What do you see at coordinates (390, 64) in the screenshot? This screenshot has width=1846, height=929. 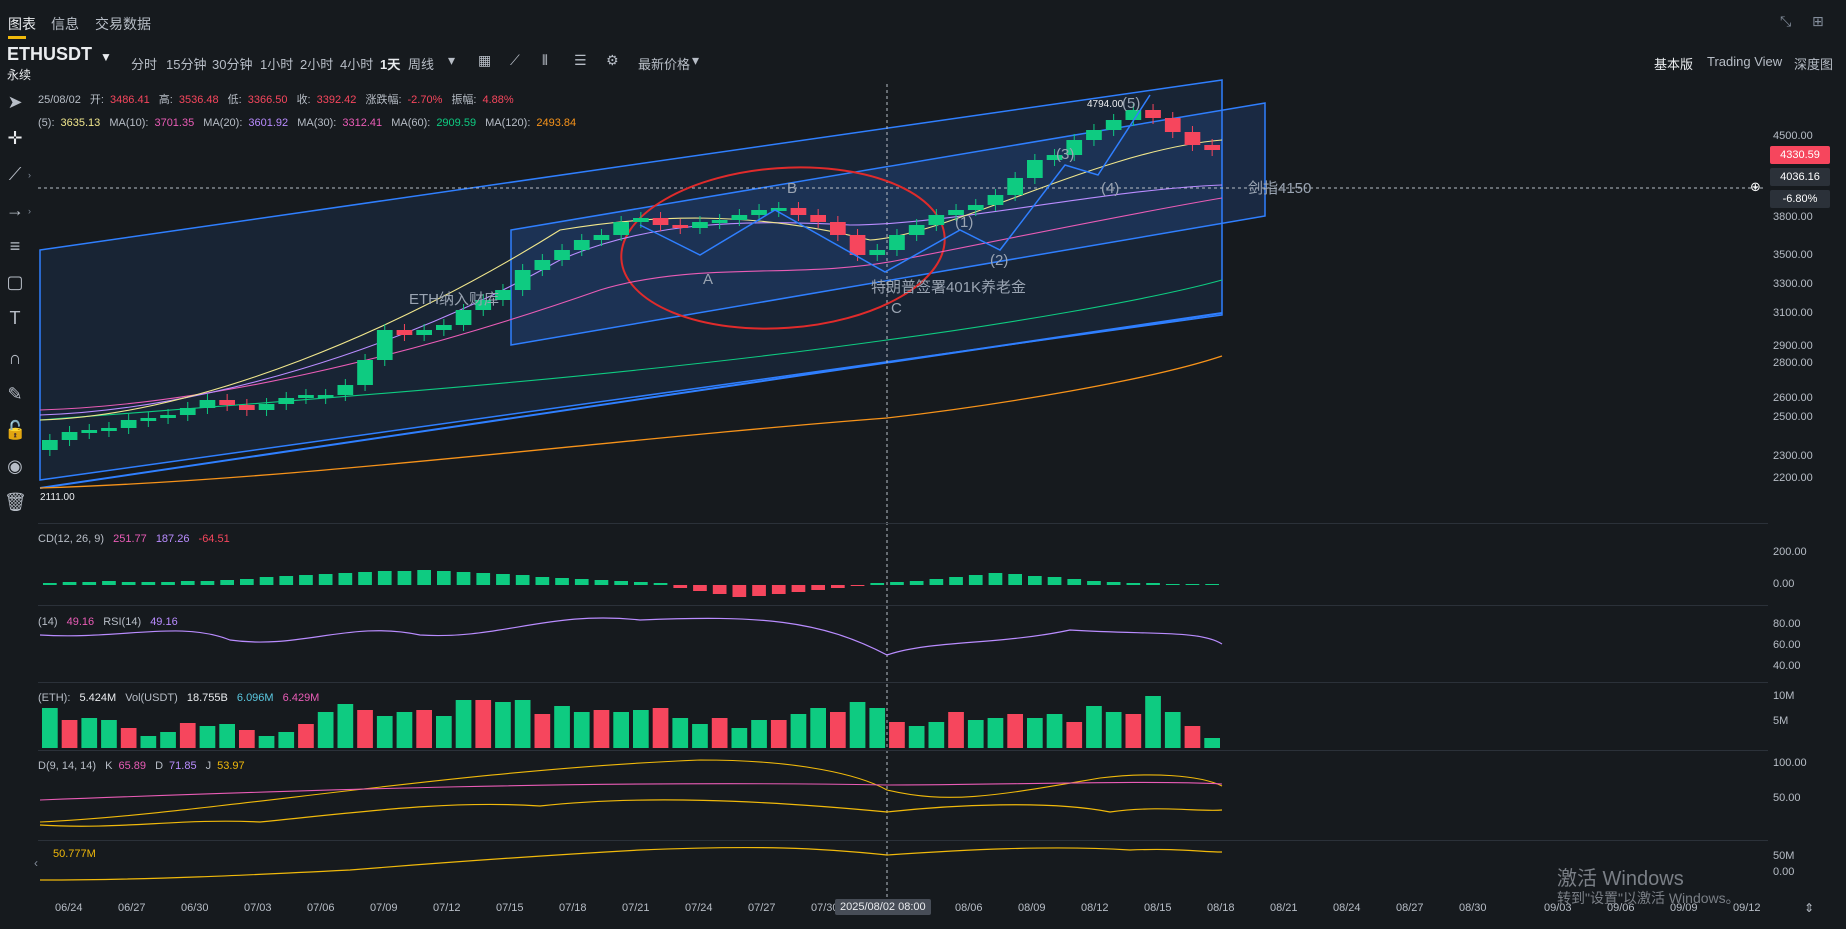 I see `tf-1d: 1天` at bounding box center [390, 64].